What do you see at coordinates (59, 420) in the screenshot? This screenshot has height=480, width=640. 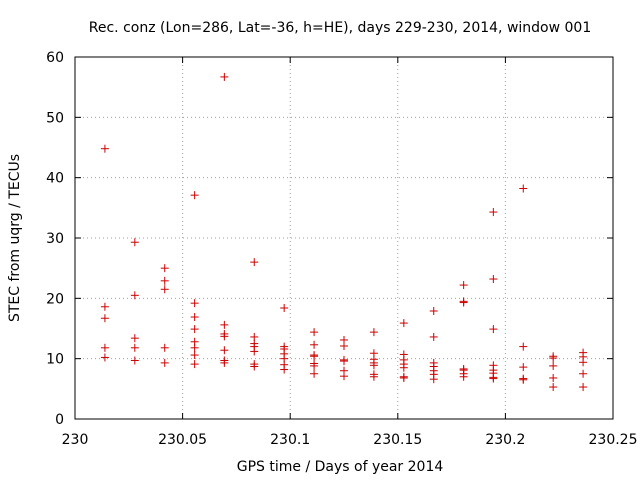 I see `y-tick-label: 0` at bounding box center [59, 420].